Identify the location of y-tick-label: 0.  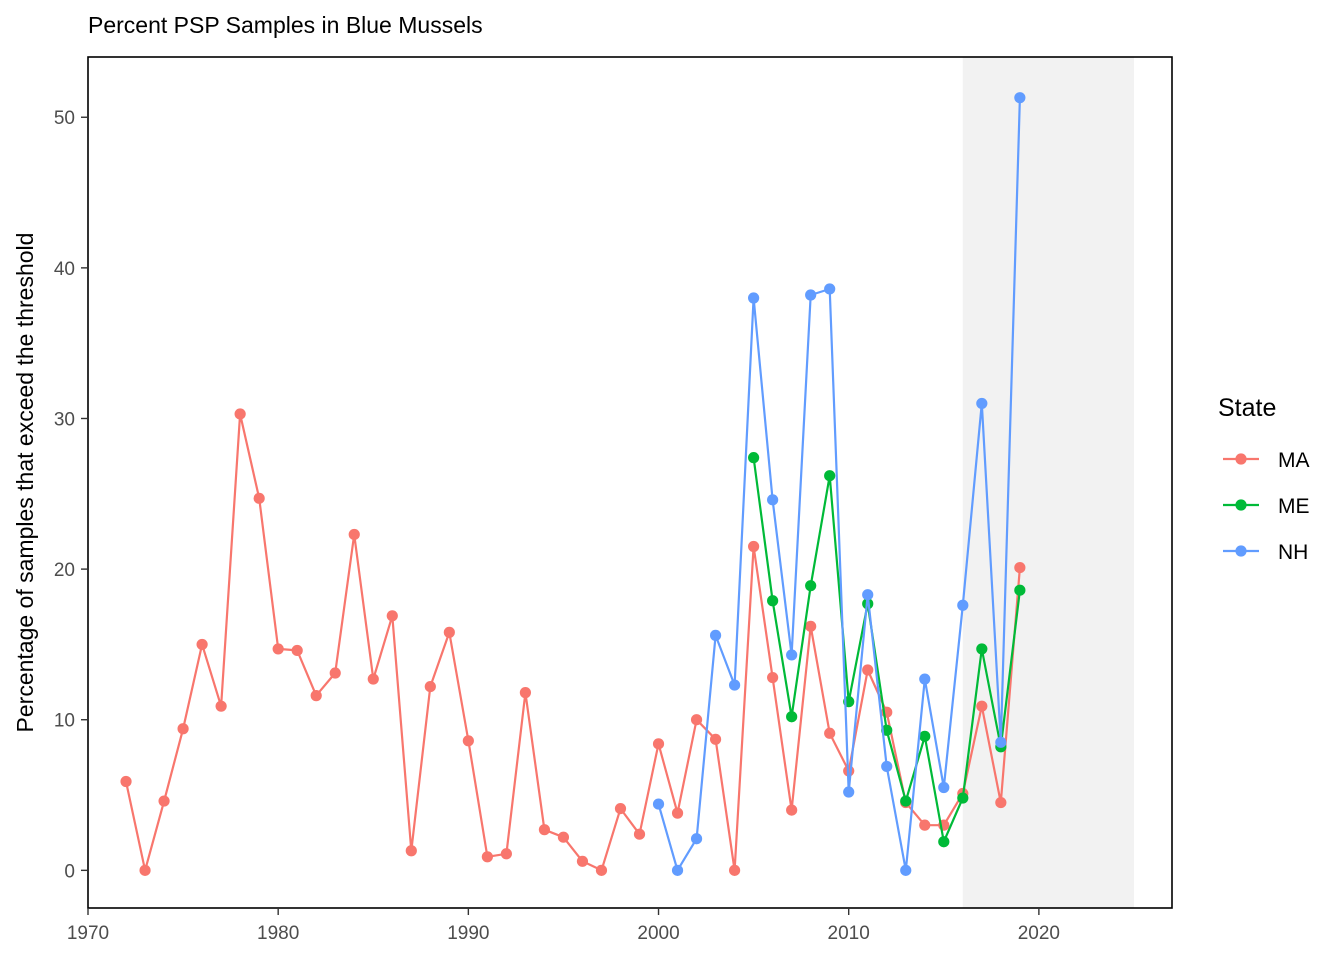
(69, 871).